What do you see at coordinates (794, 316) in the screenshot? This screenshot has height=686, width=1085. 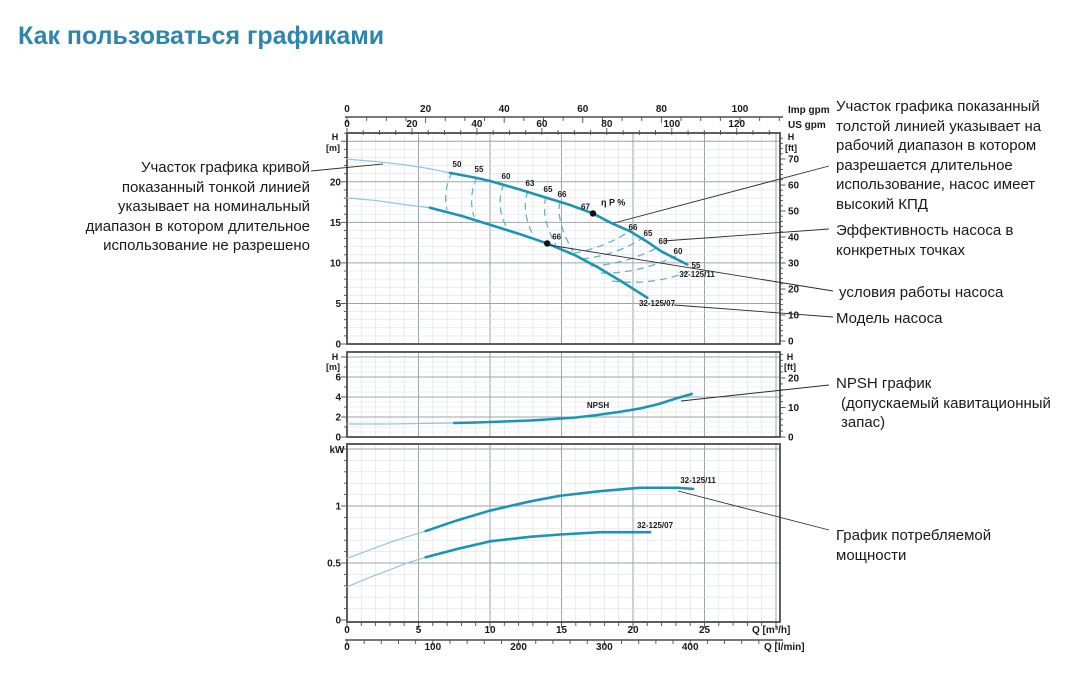 I see `head-ft-tick-label: 10` at bounding box center [794, 316].